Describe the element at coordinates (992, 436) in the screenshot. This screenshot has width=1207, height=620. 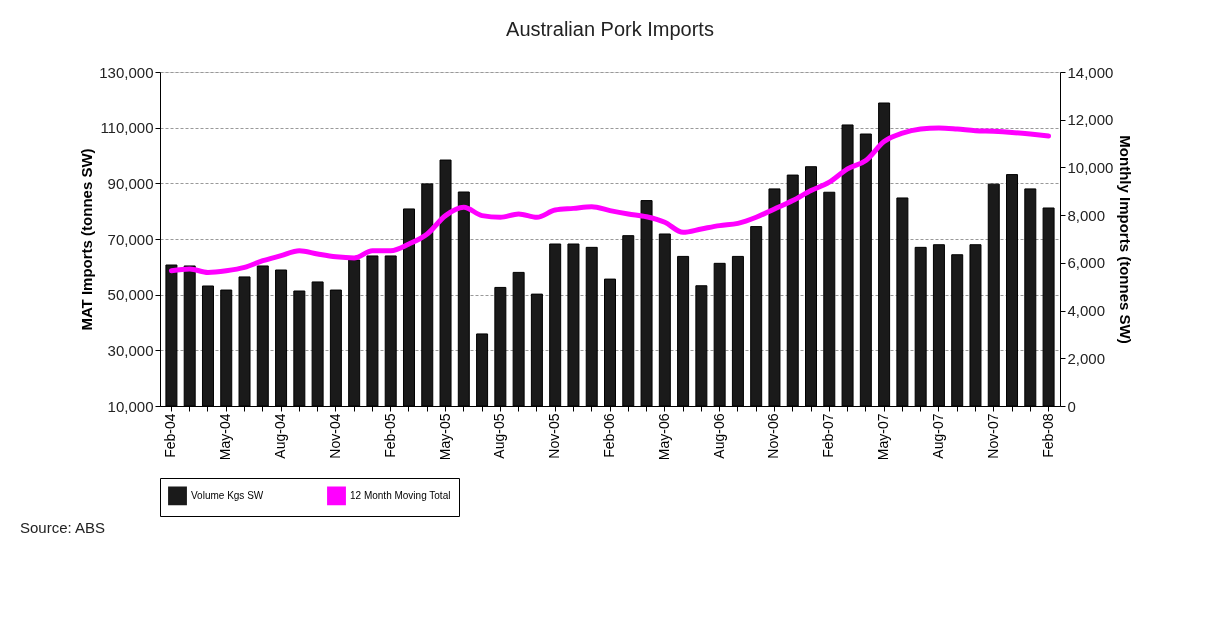
I see `x-tick-label: Nov-07` at that location.